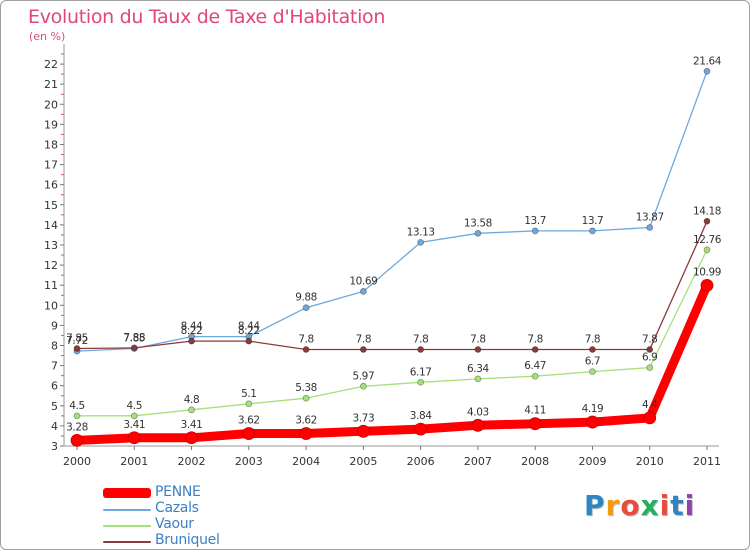 This screenshot has width=750, height=550. I want to click on y-tick-label: 13, so click(51, 245).